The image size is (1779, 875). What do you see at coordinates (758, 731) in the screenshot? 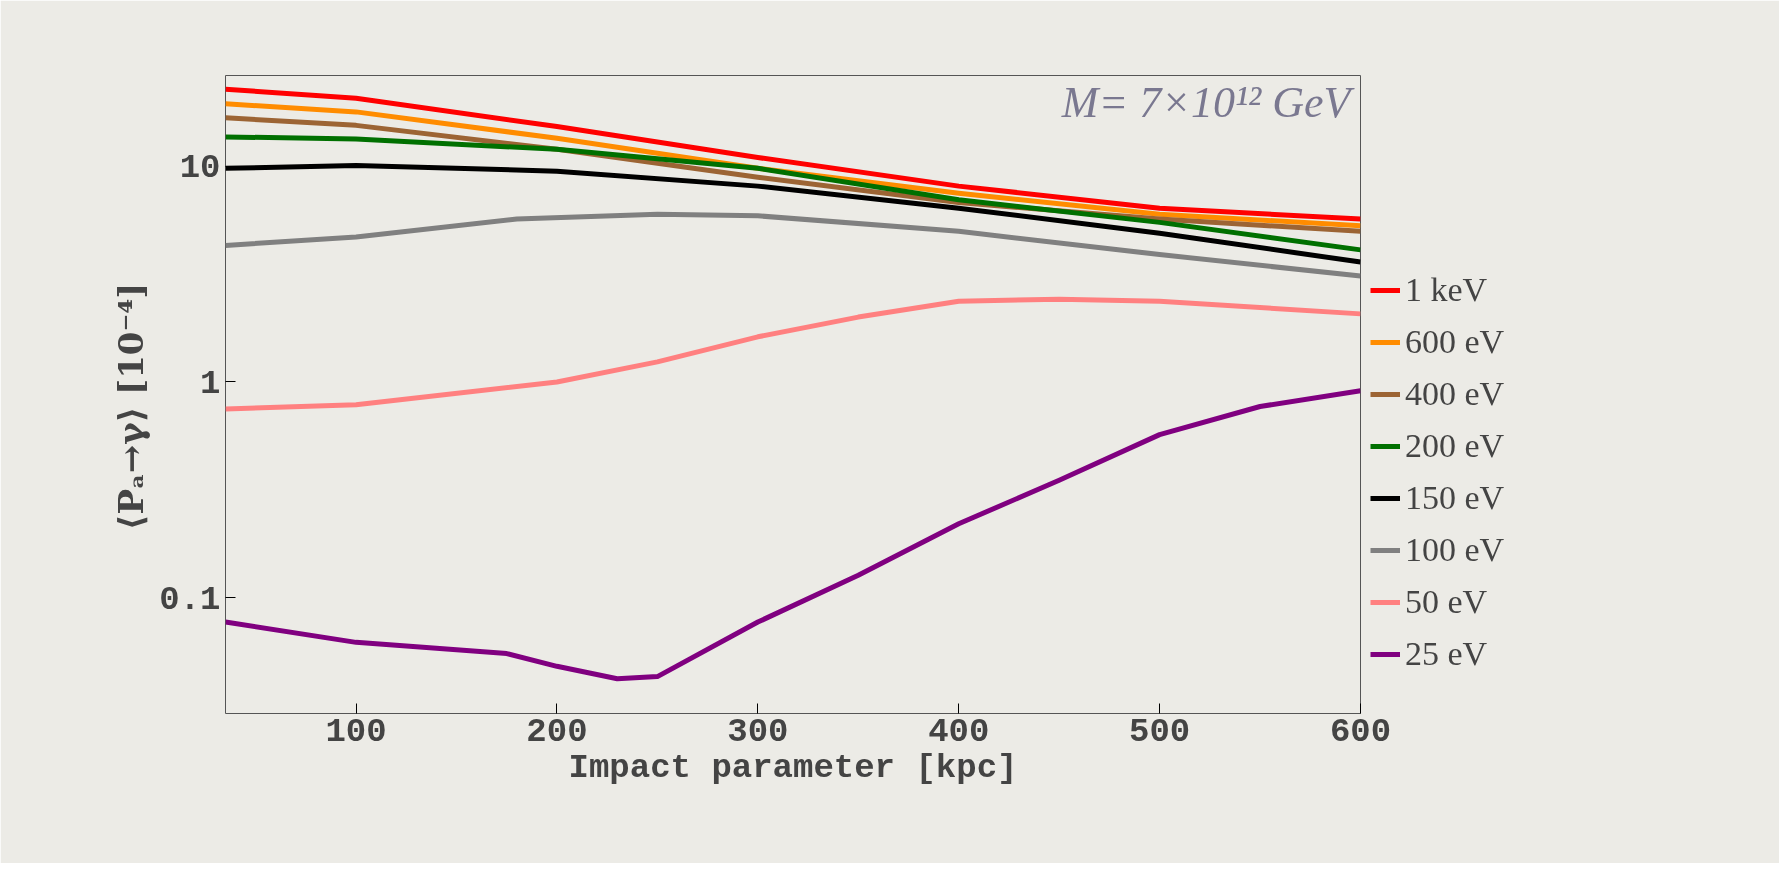
I see `x-tick-label: 300` at bounding box center [758, 731].